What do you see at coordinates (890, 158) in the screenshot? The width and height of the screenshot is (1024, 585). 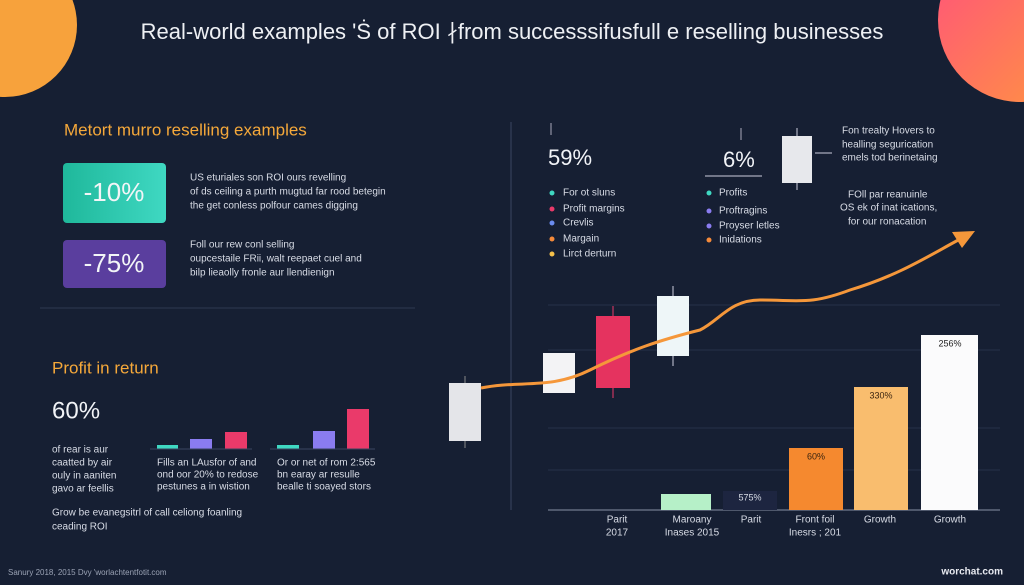 I see `note: emels tod berinetaing` at bounding box center [890, 158].